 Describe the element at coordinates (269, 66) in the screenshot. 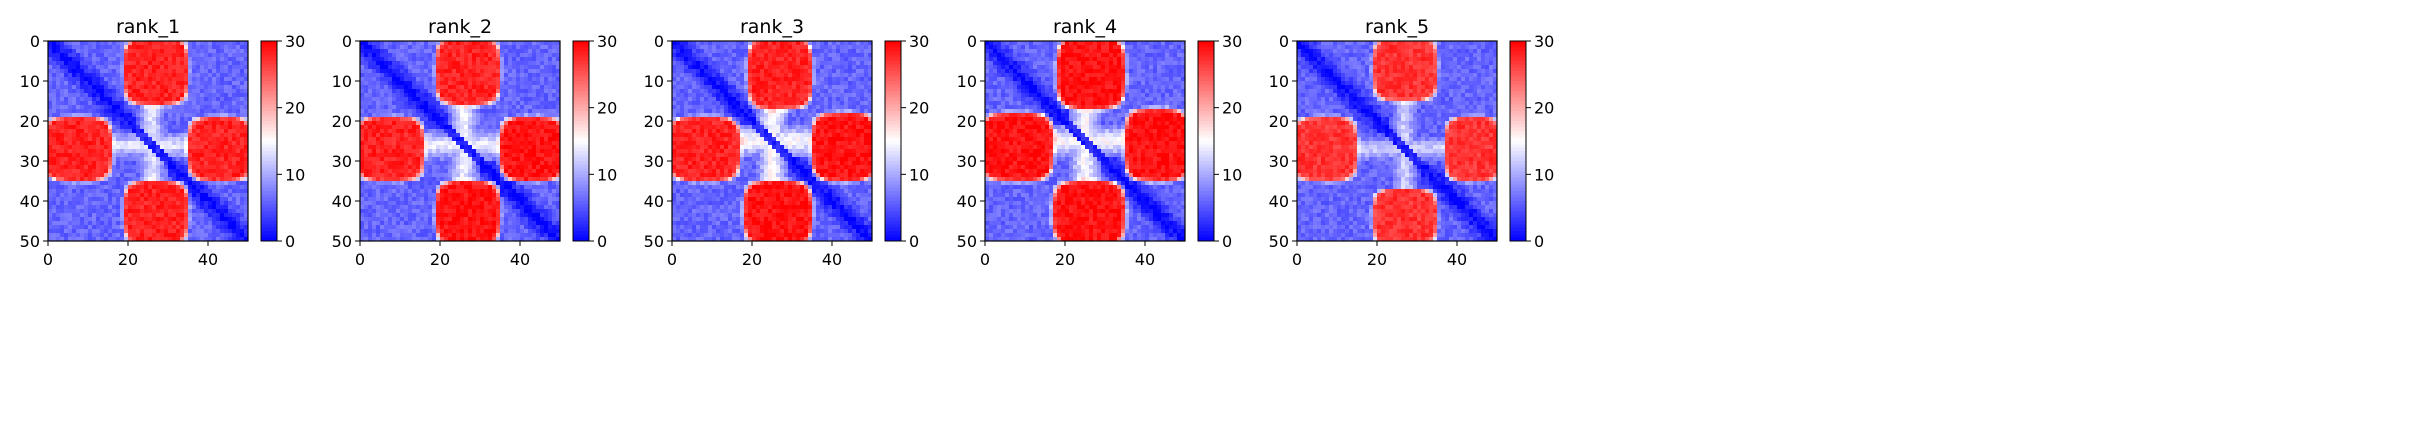

I see `colorbar-segment` at that location.